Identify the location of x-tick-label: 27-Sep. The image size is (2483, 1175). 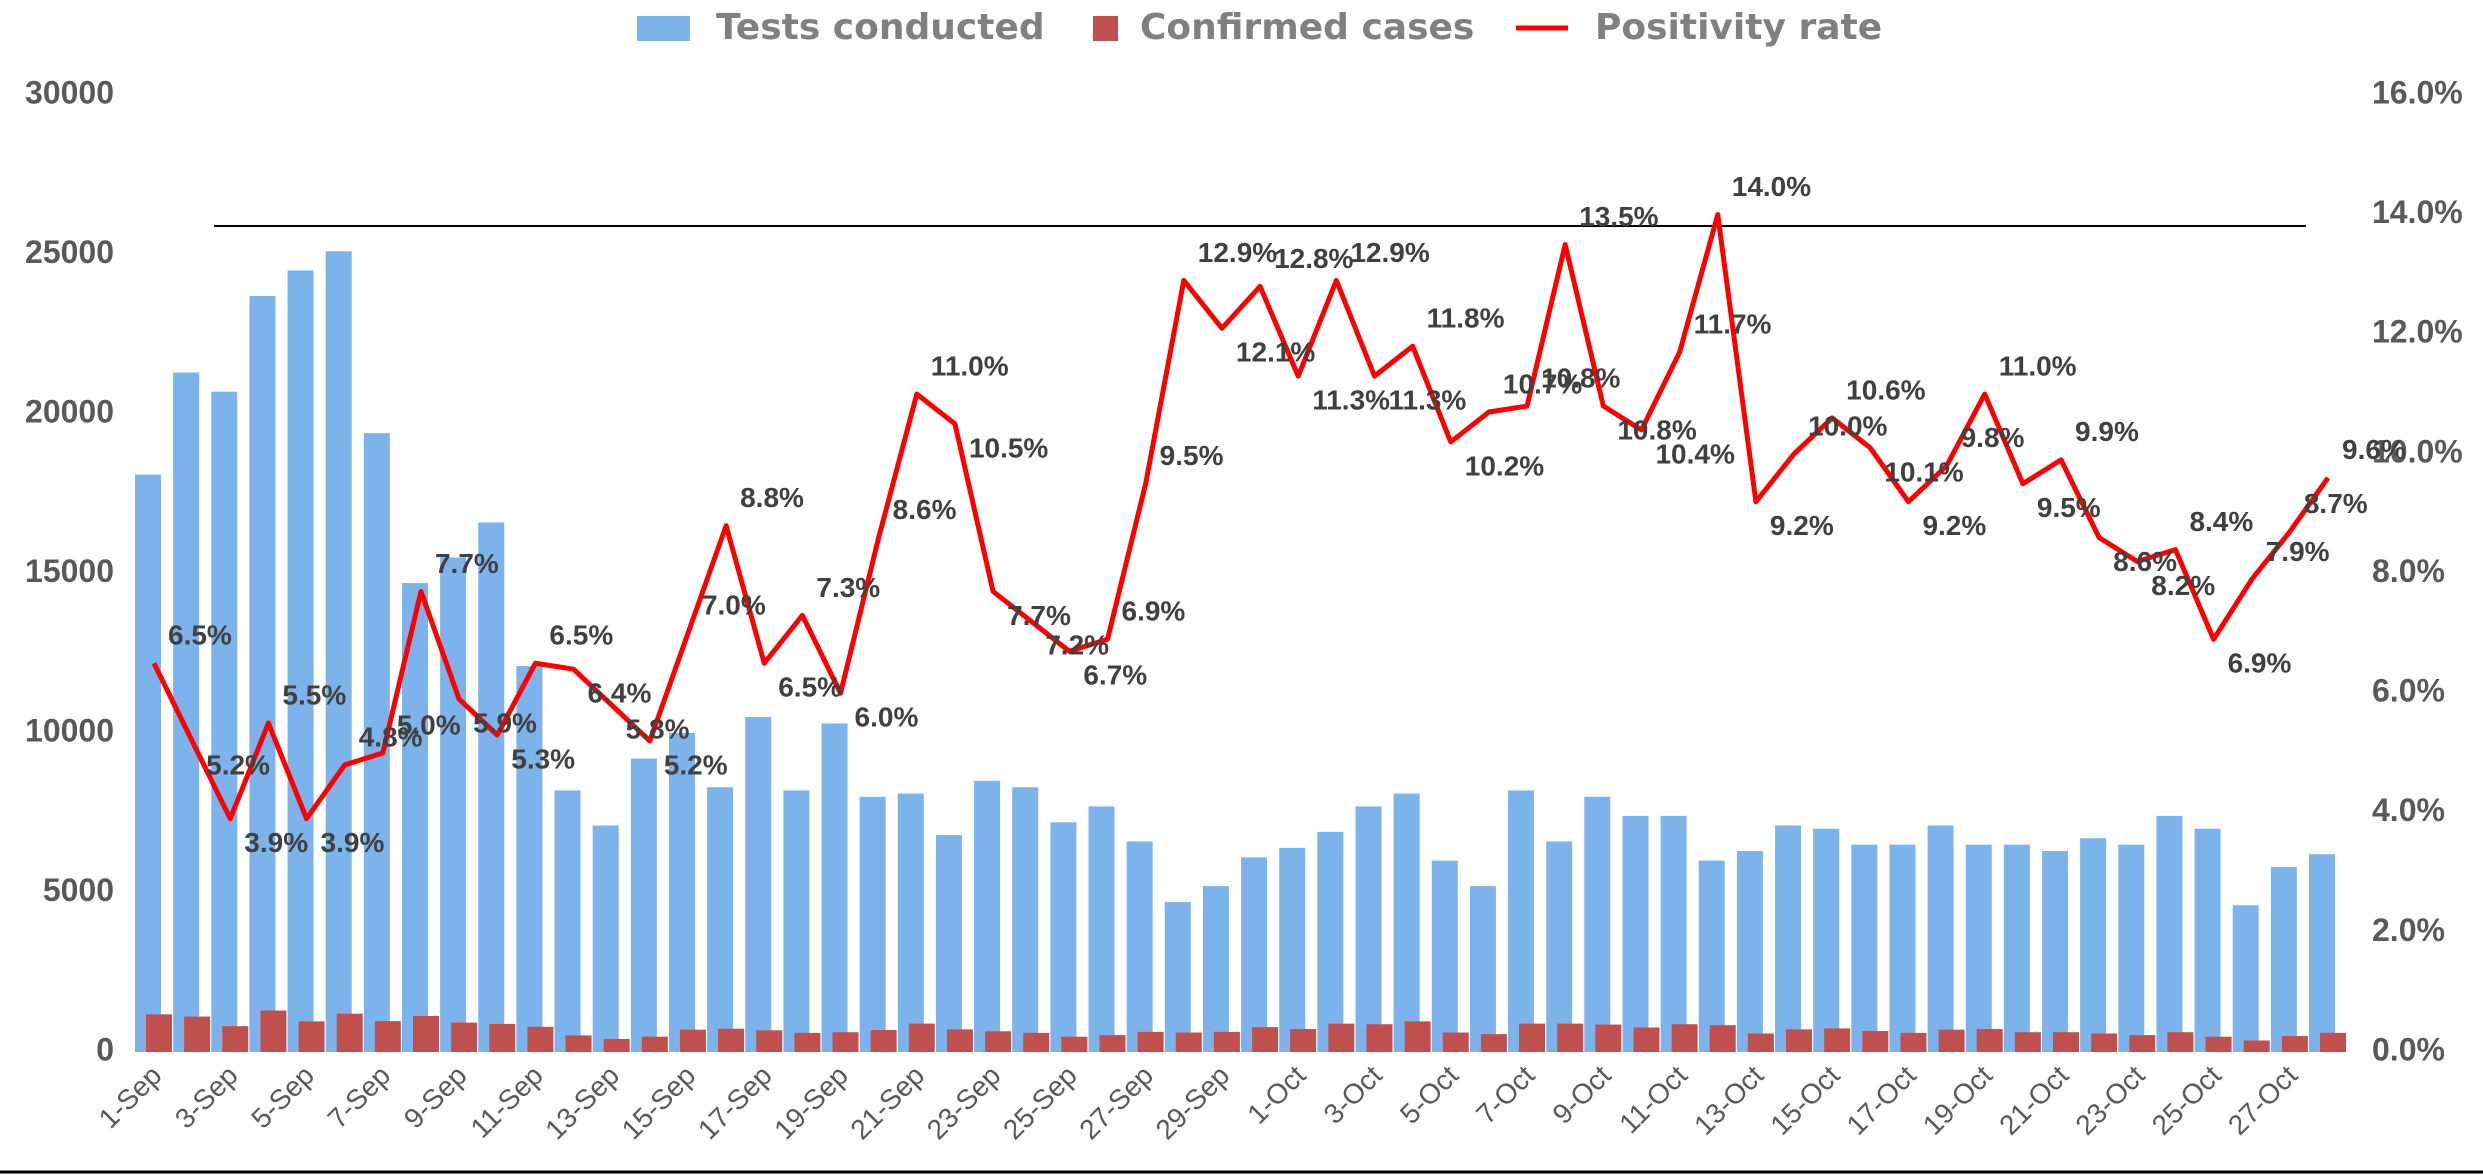
(1116, 1103).